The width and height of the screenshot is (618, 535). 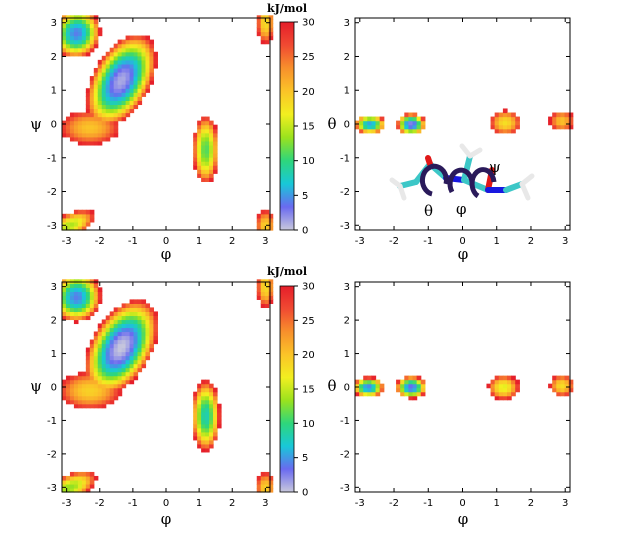 I want to click on y-tick-label: -1, so click(x=345, y=158).